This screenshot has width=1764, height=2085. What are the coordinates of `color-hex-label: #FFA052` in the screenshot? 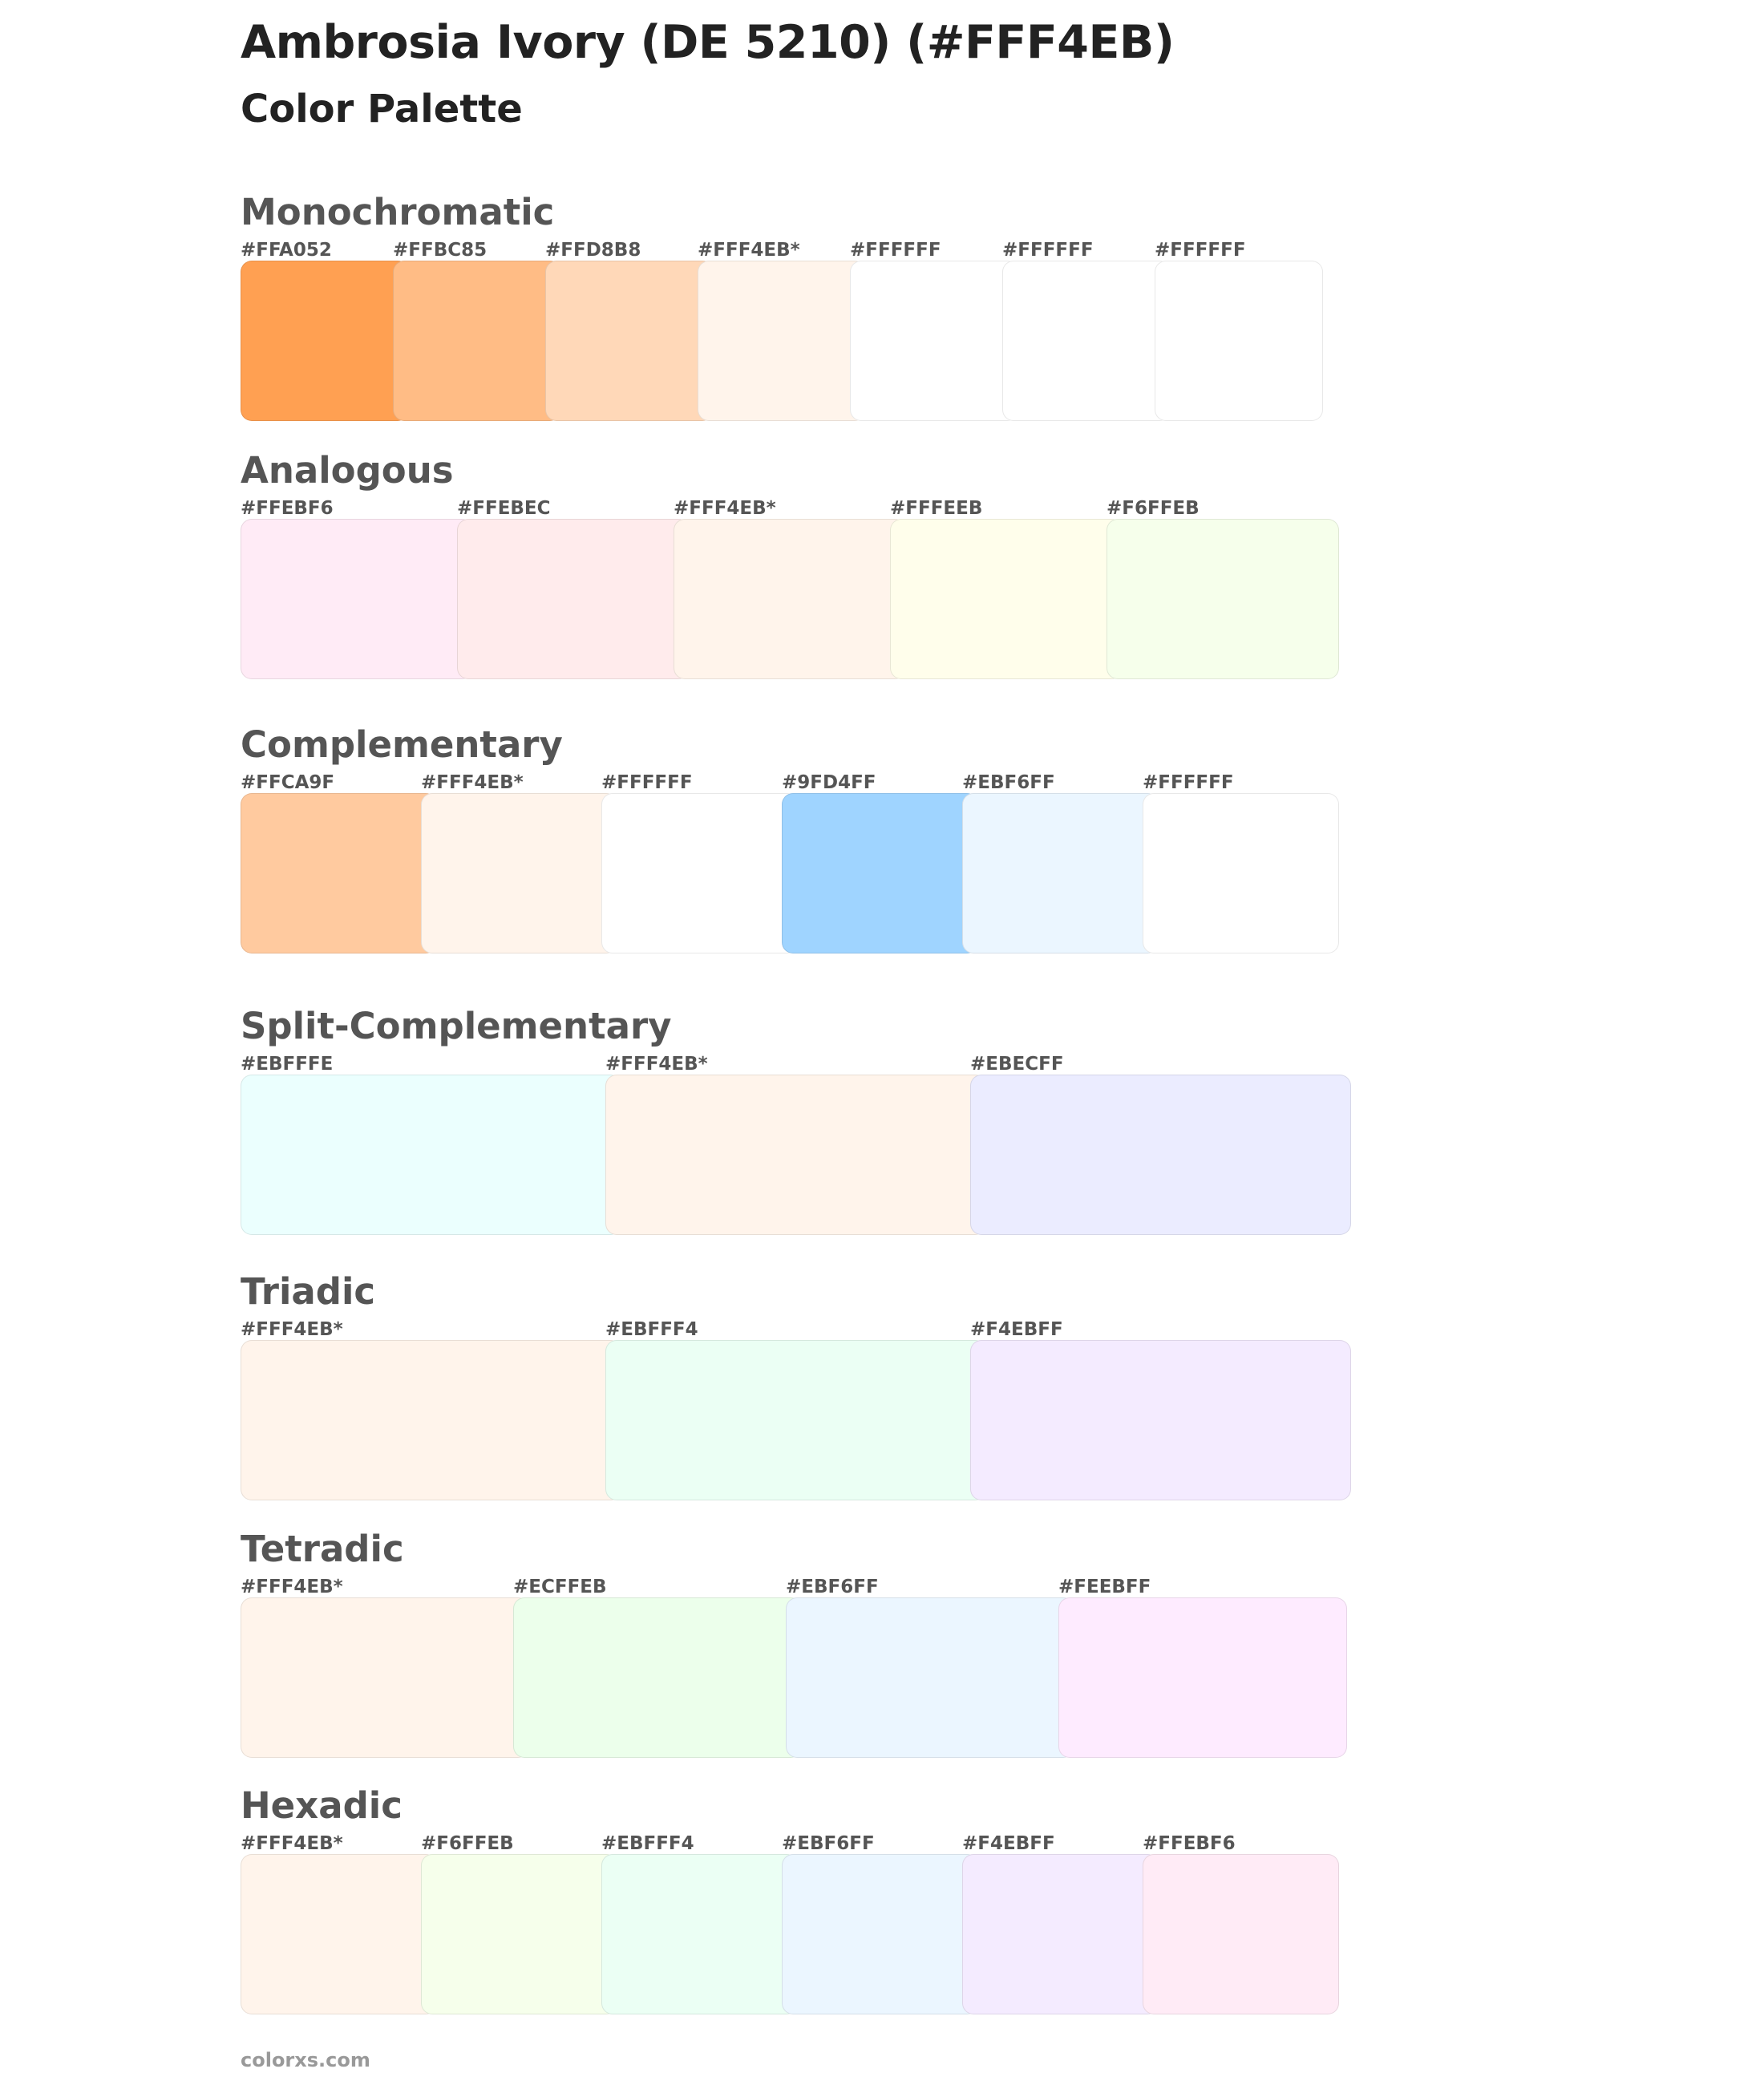 It's located at (286, 250).